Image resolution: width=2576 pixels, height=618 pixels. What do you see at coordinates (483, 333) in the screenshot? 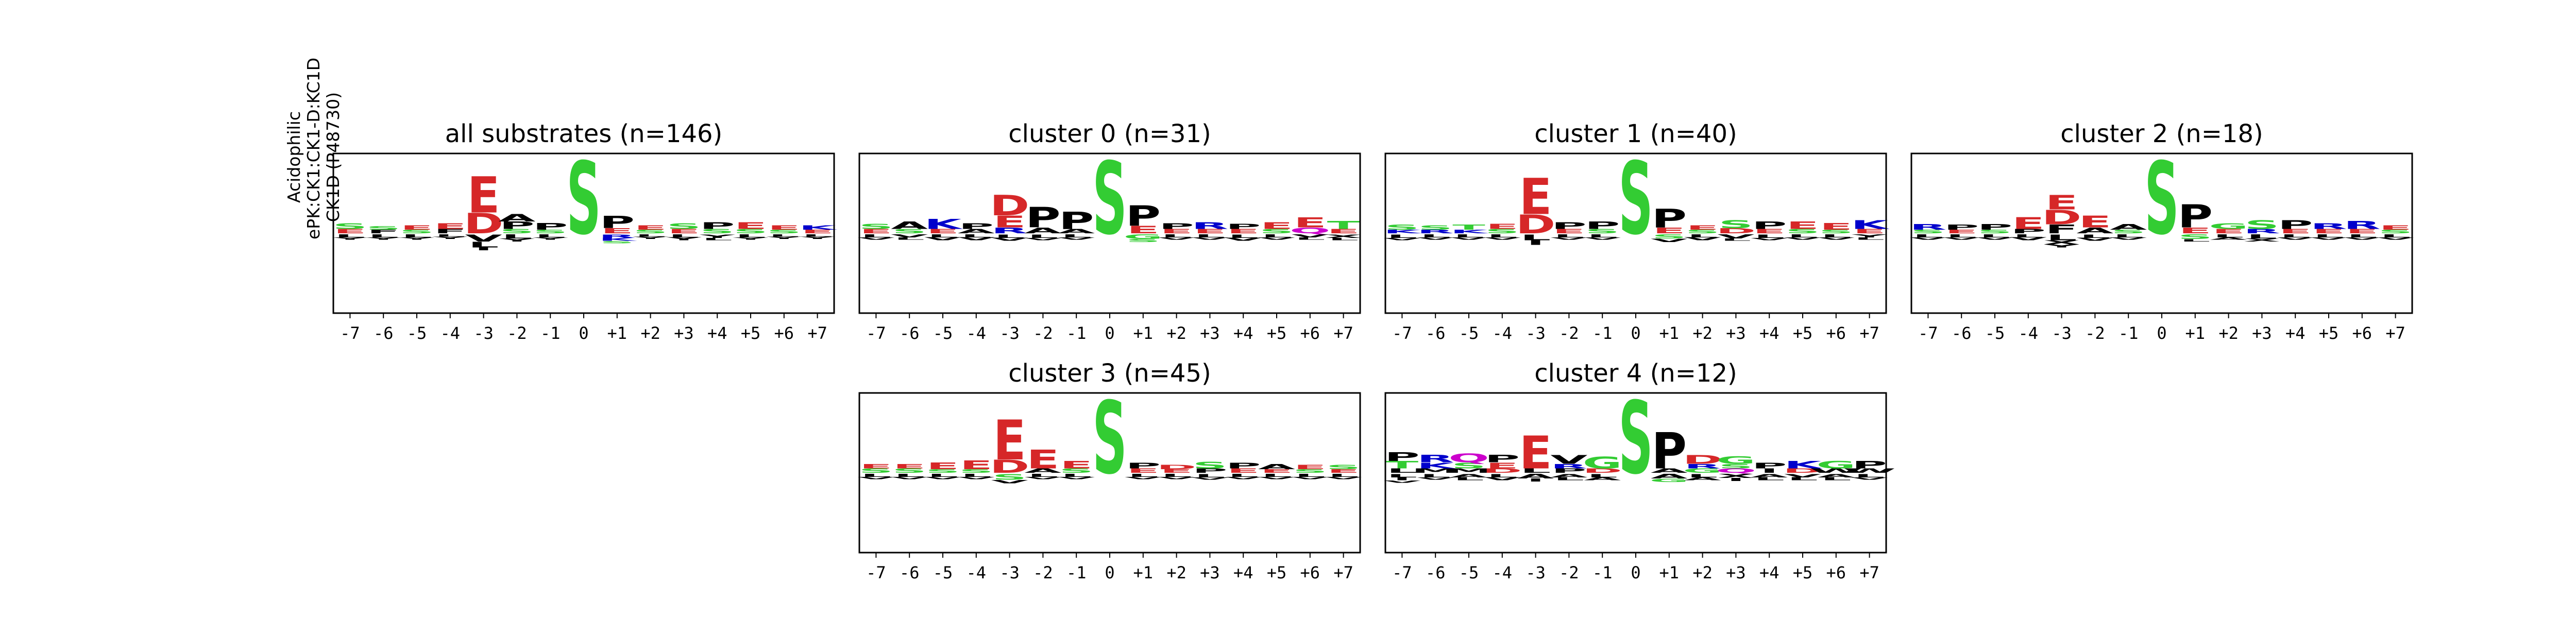
I see `x-tick-label: -3` at bounding box center [483, 333].